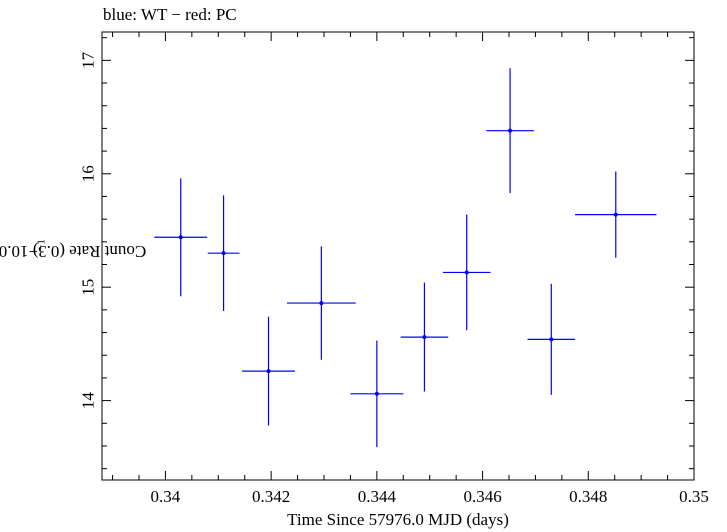 Image resolution: width=727 pixels, height=532 pixels. Describe the element at coordinates (88, 287) in the screenshot. I see `y-tick-label: 15` at that location.